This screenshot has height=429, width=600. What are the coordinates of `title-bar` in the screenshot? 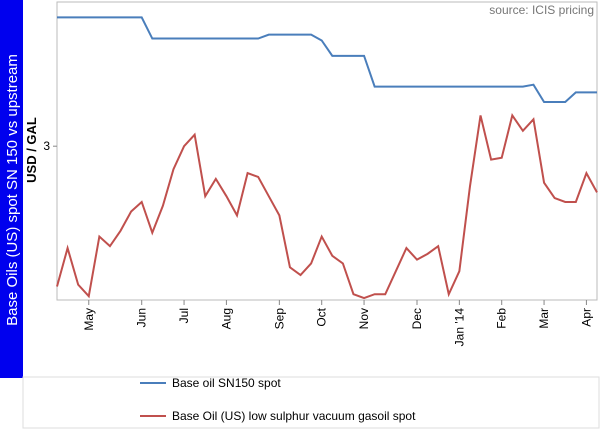 It's located at (11, 189).